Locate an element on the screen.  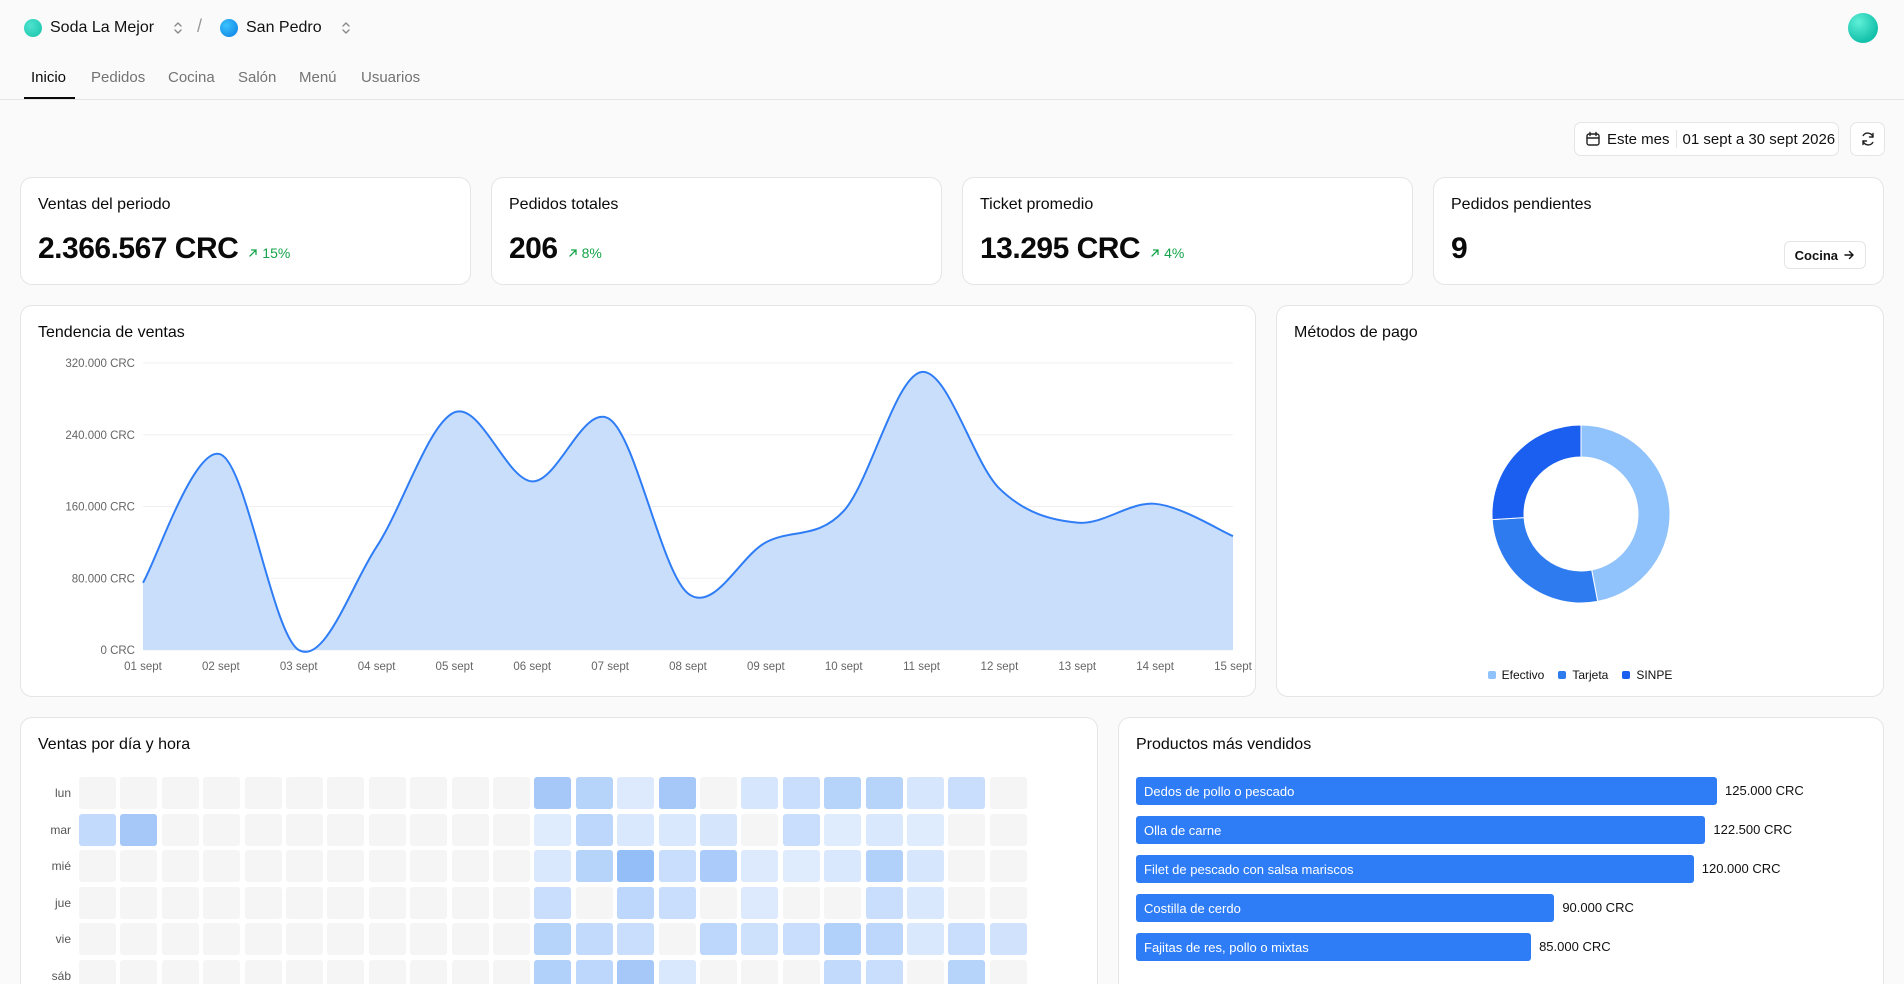
go-to-kitchen-button: Cocina is located at coordinates (1824, 255).